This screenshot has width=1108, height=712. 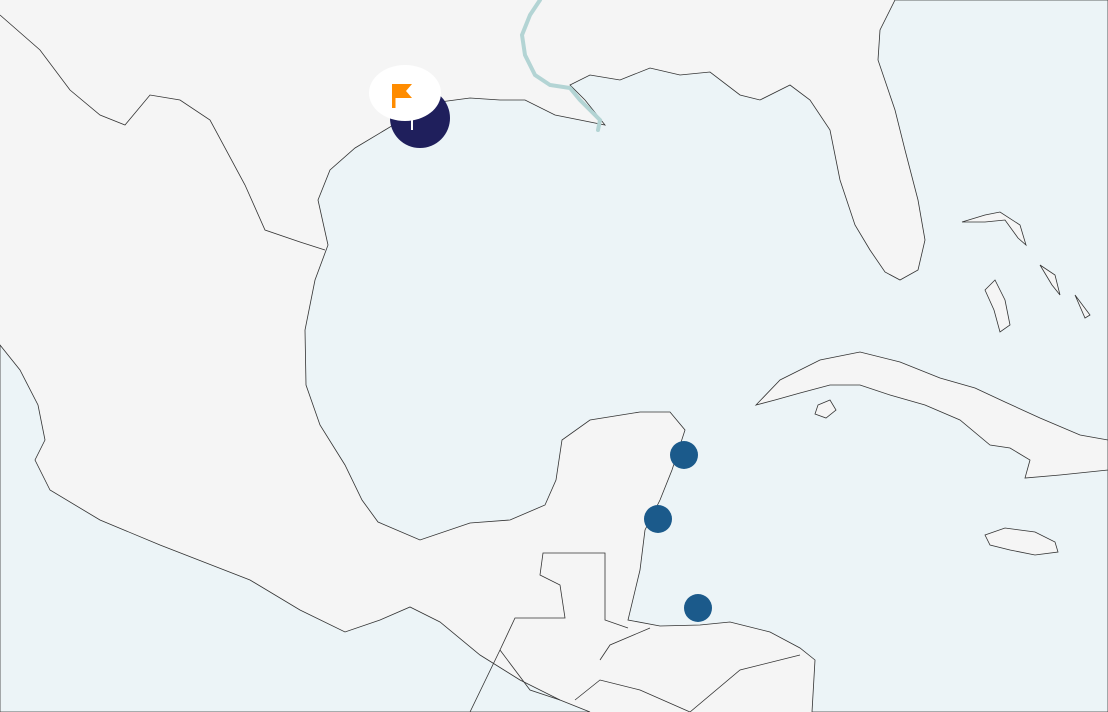 I want to click on cuba, so click(x=931, y=415).